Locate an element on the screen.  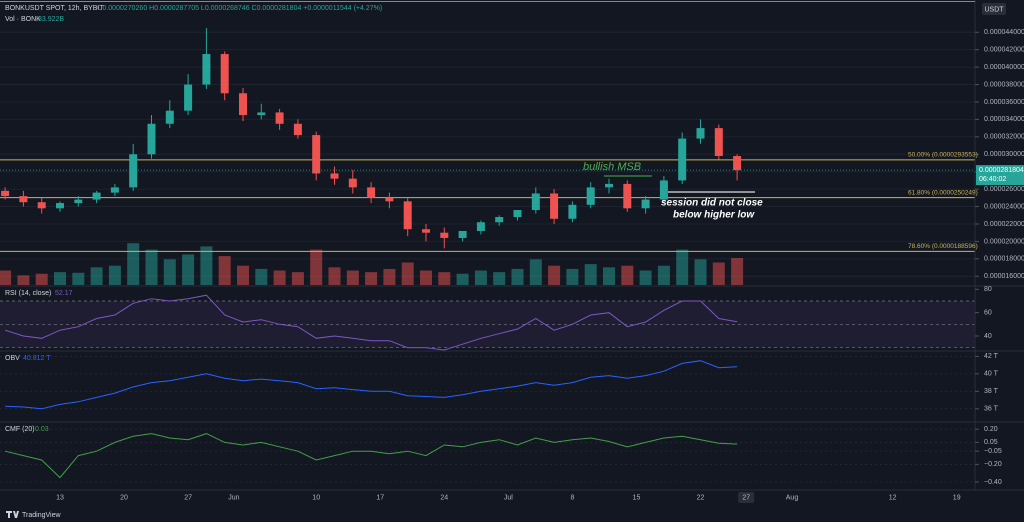
currency: USDT is located at coordinates (994, 9).